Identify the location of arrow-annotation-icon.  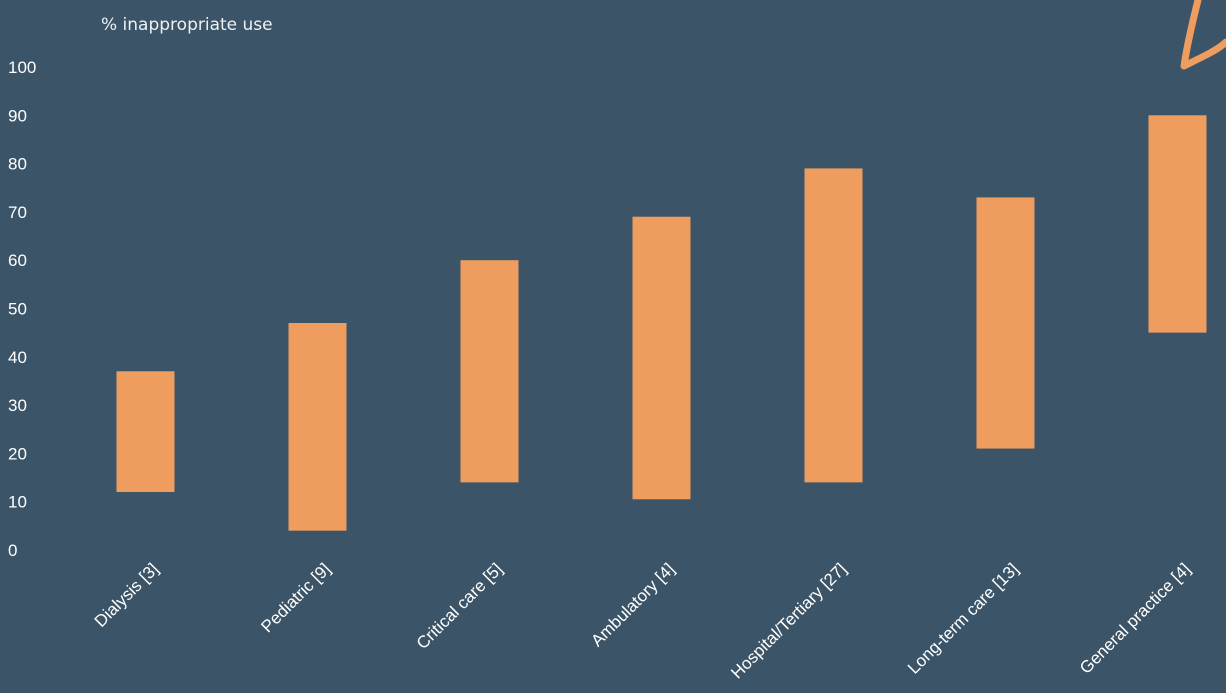
(1203, 35).